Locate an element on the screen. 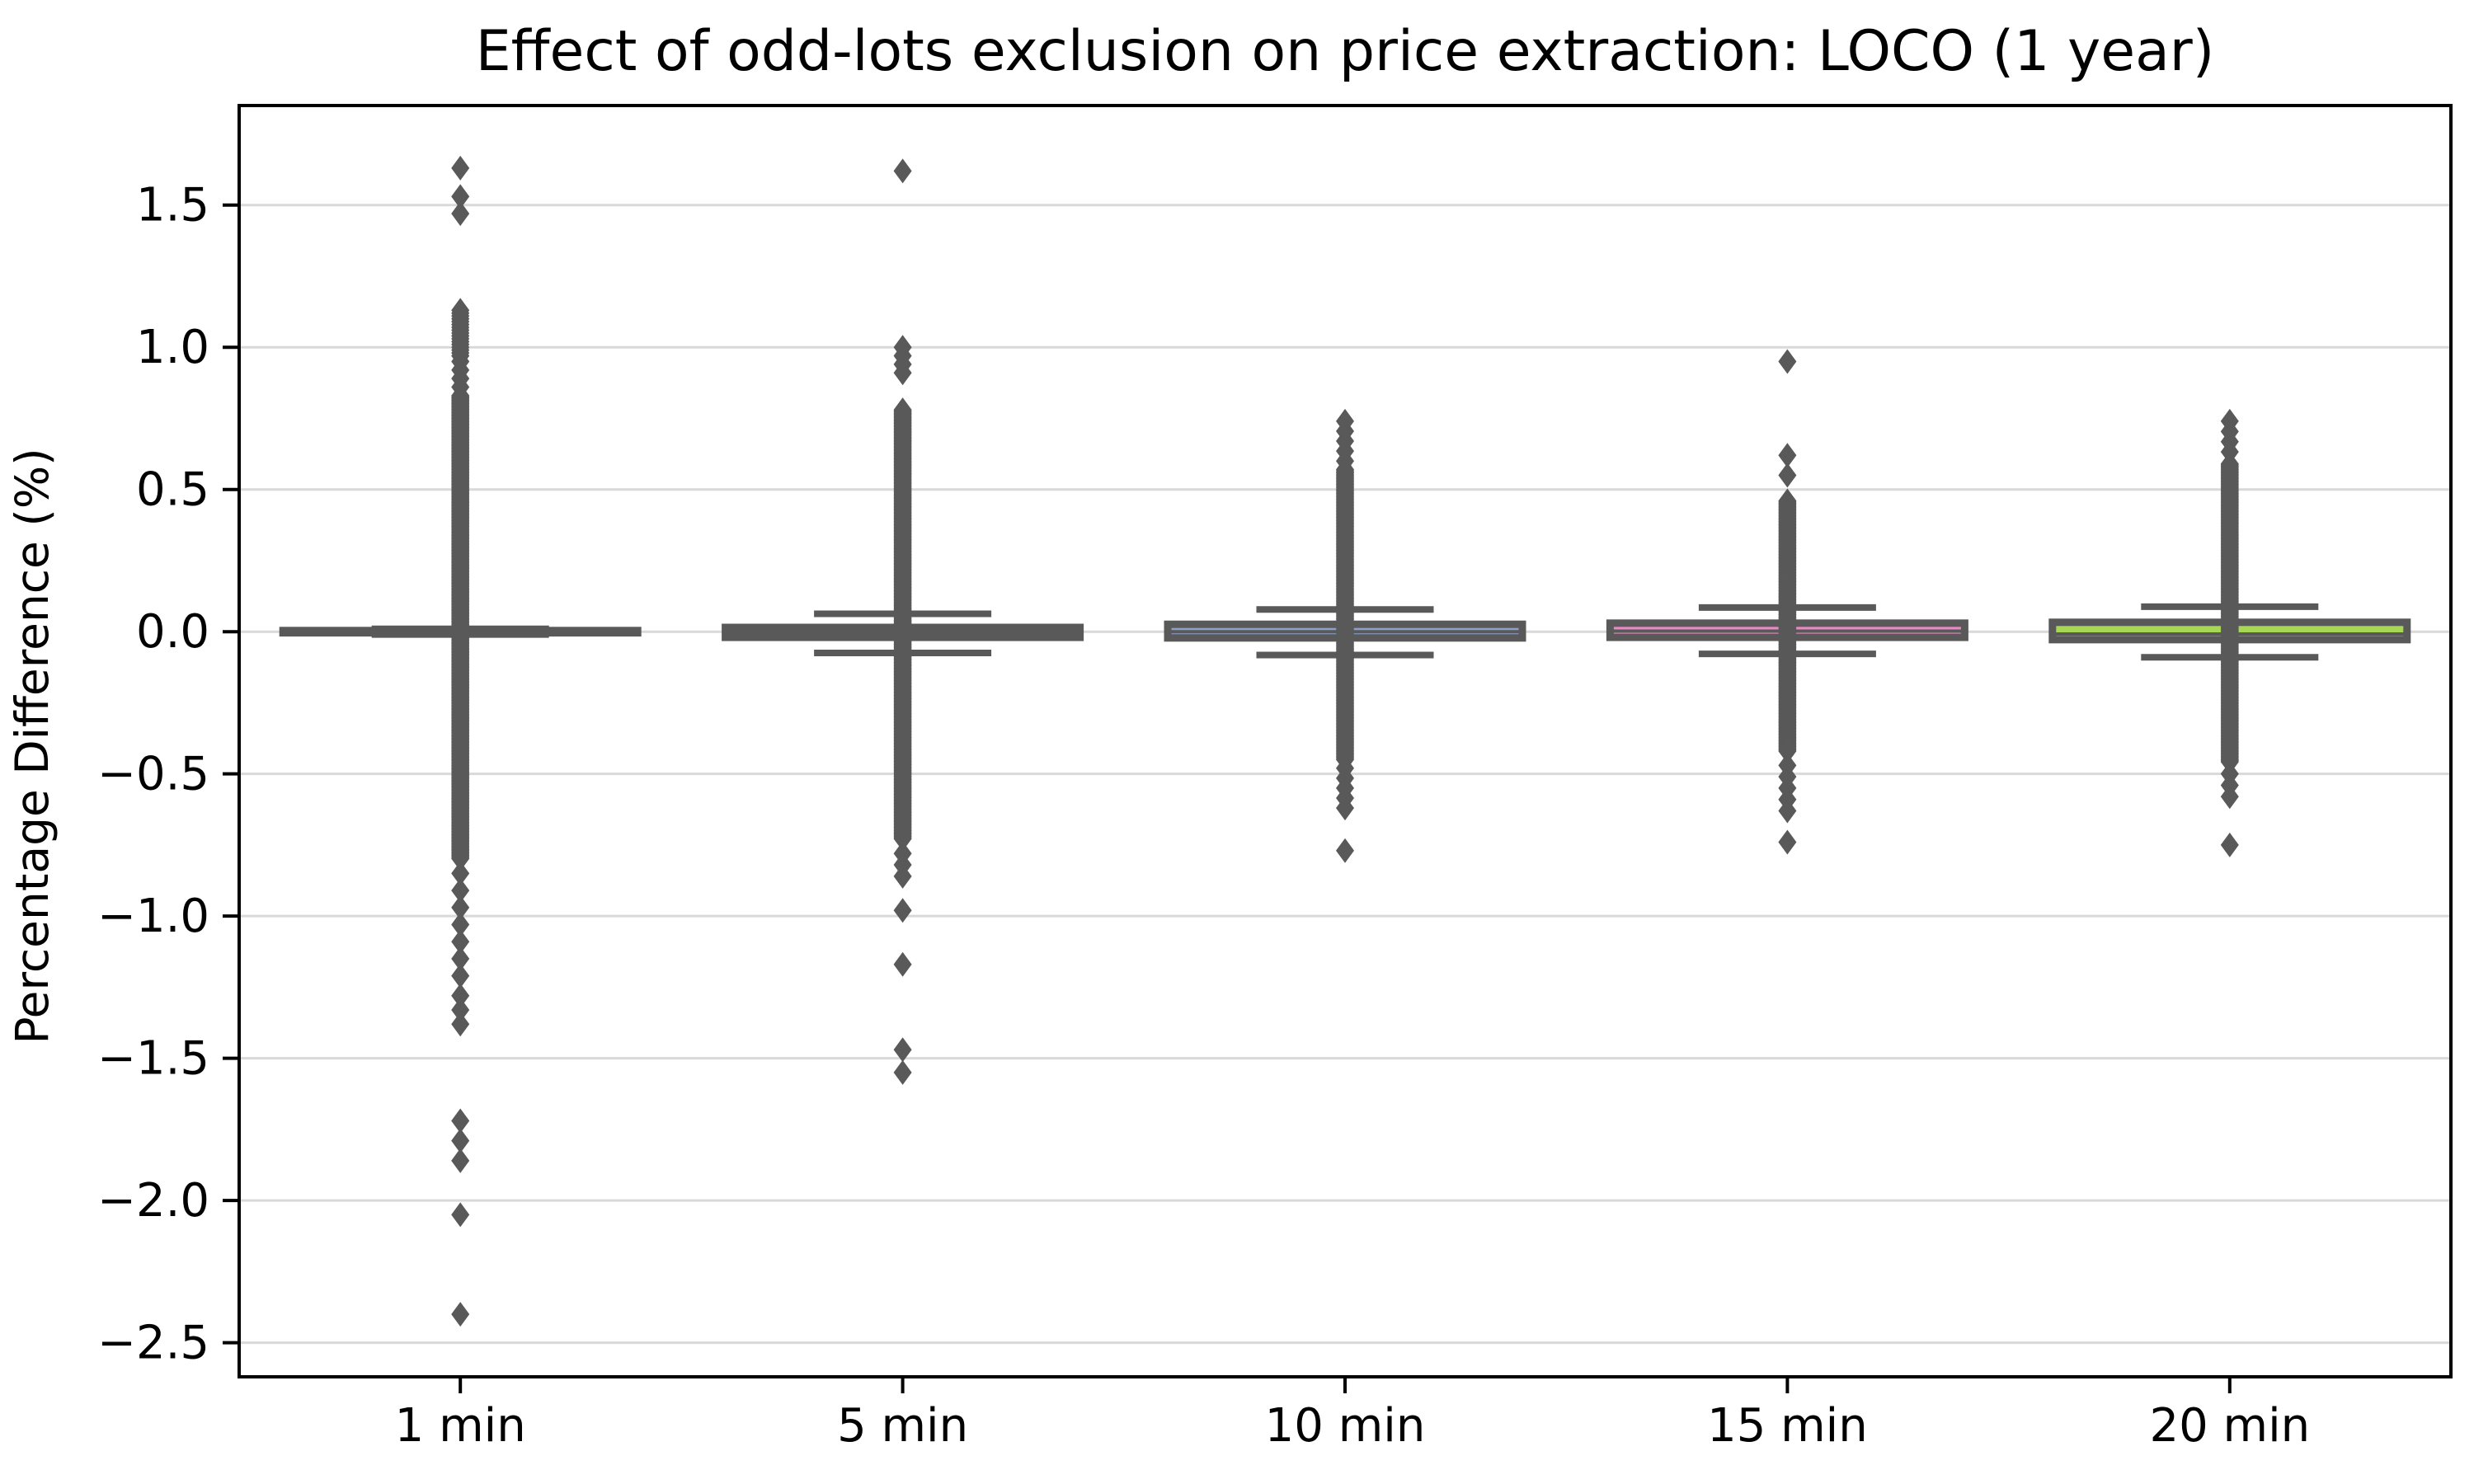  y-axis-label: Percentage Difference (%) is located at coordinates (32, 746).